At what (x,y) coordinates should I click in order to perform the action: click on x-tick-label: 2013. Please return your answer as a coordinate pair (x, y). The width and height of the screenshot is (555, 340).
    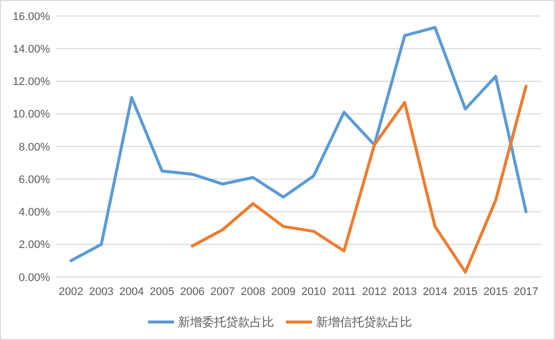
    Looking at the image, I should click on (404, 292).